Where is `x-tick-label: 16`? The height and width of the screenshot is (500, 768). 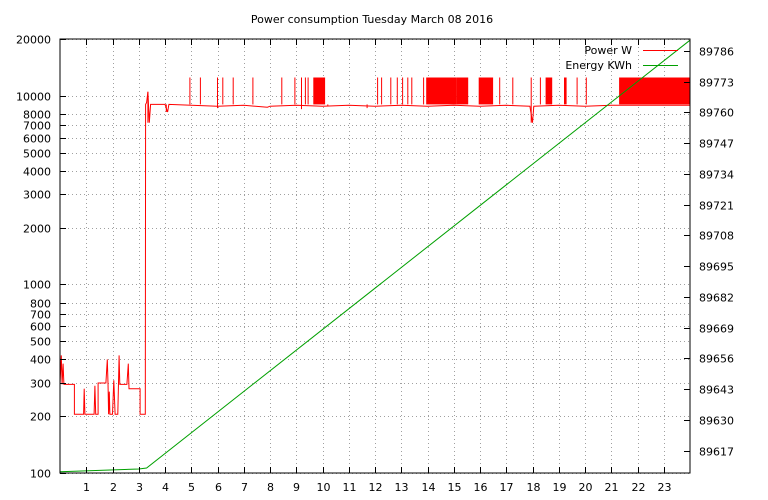 x-tick-label: 16 is located at coordinates (481, 487).